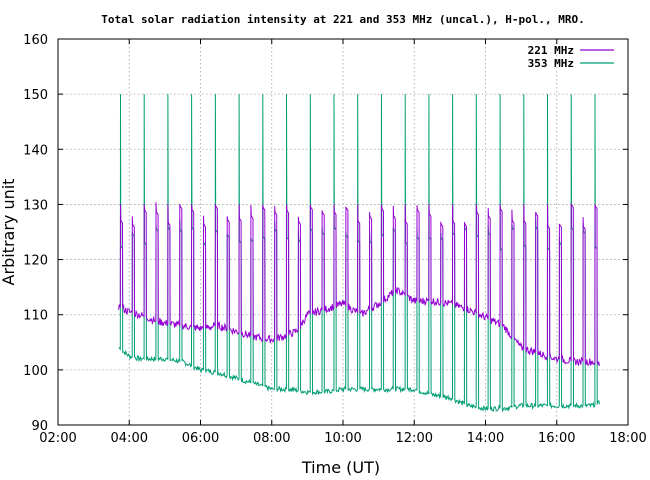 This screenshot has width=650, height=480. Describe the element at coordinates (129, 438) in the screenshot. I see `x-tick-label: 04:00` at that location.